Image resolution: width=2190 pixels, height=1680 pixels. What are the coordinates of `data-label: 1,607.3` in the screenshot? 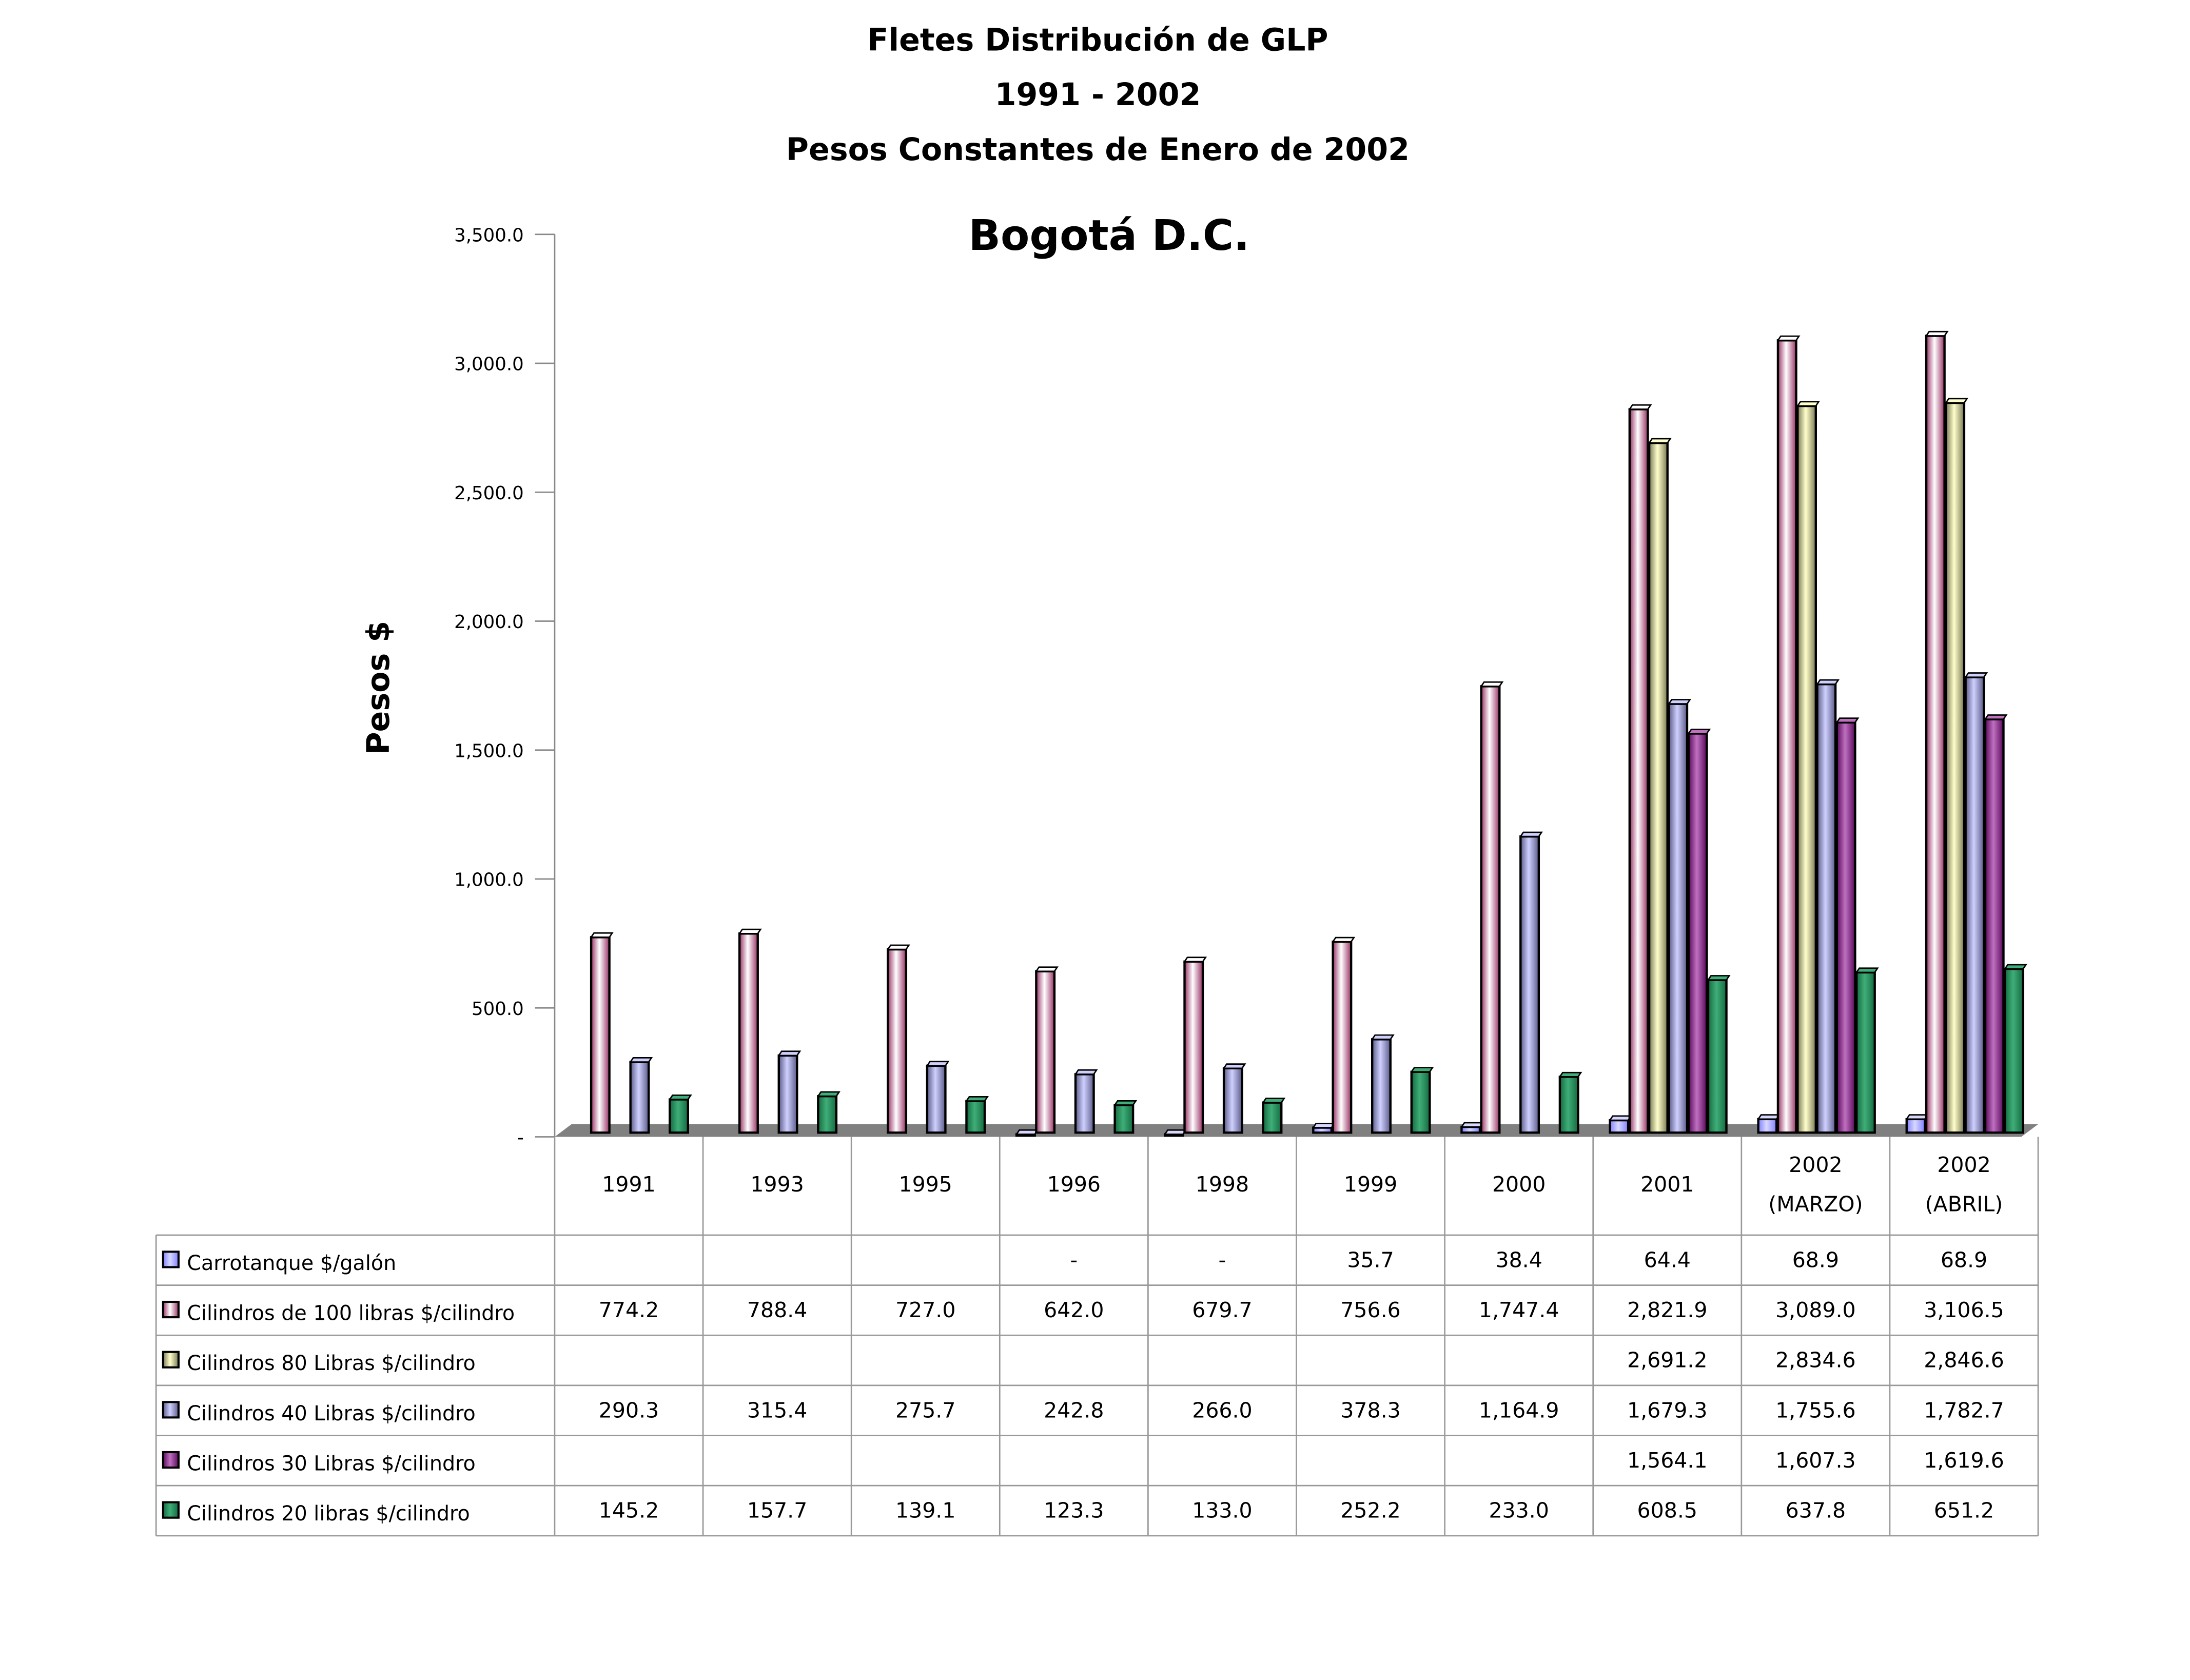 It's located at (1816, 1460).